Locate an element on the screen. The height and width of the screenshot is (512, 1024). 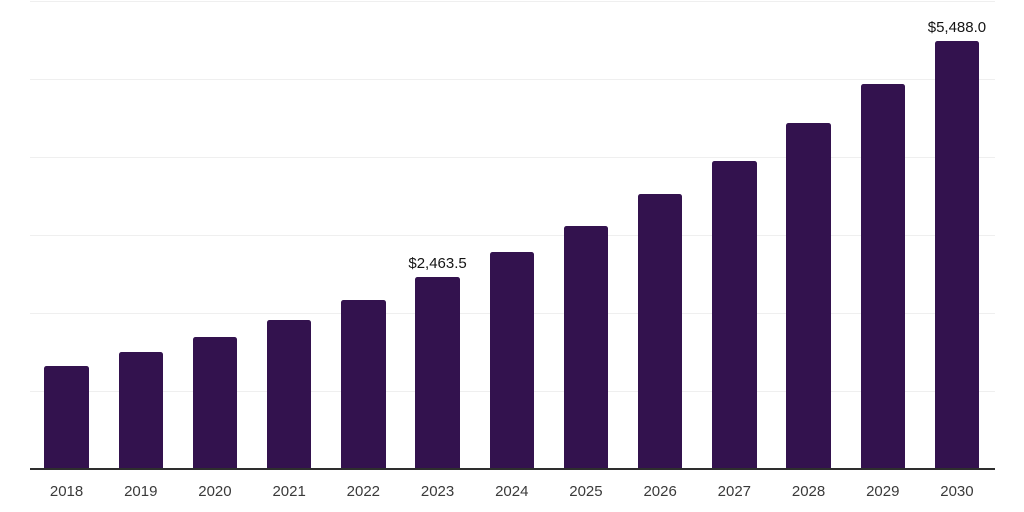
x-tick-2021: 2021 is located at coordinates (289, 491).